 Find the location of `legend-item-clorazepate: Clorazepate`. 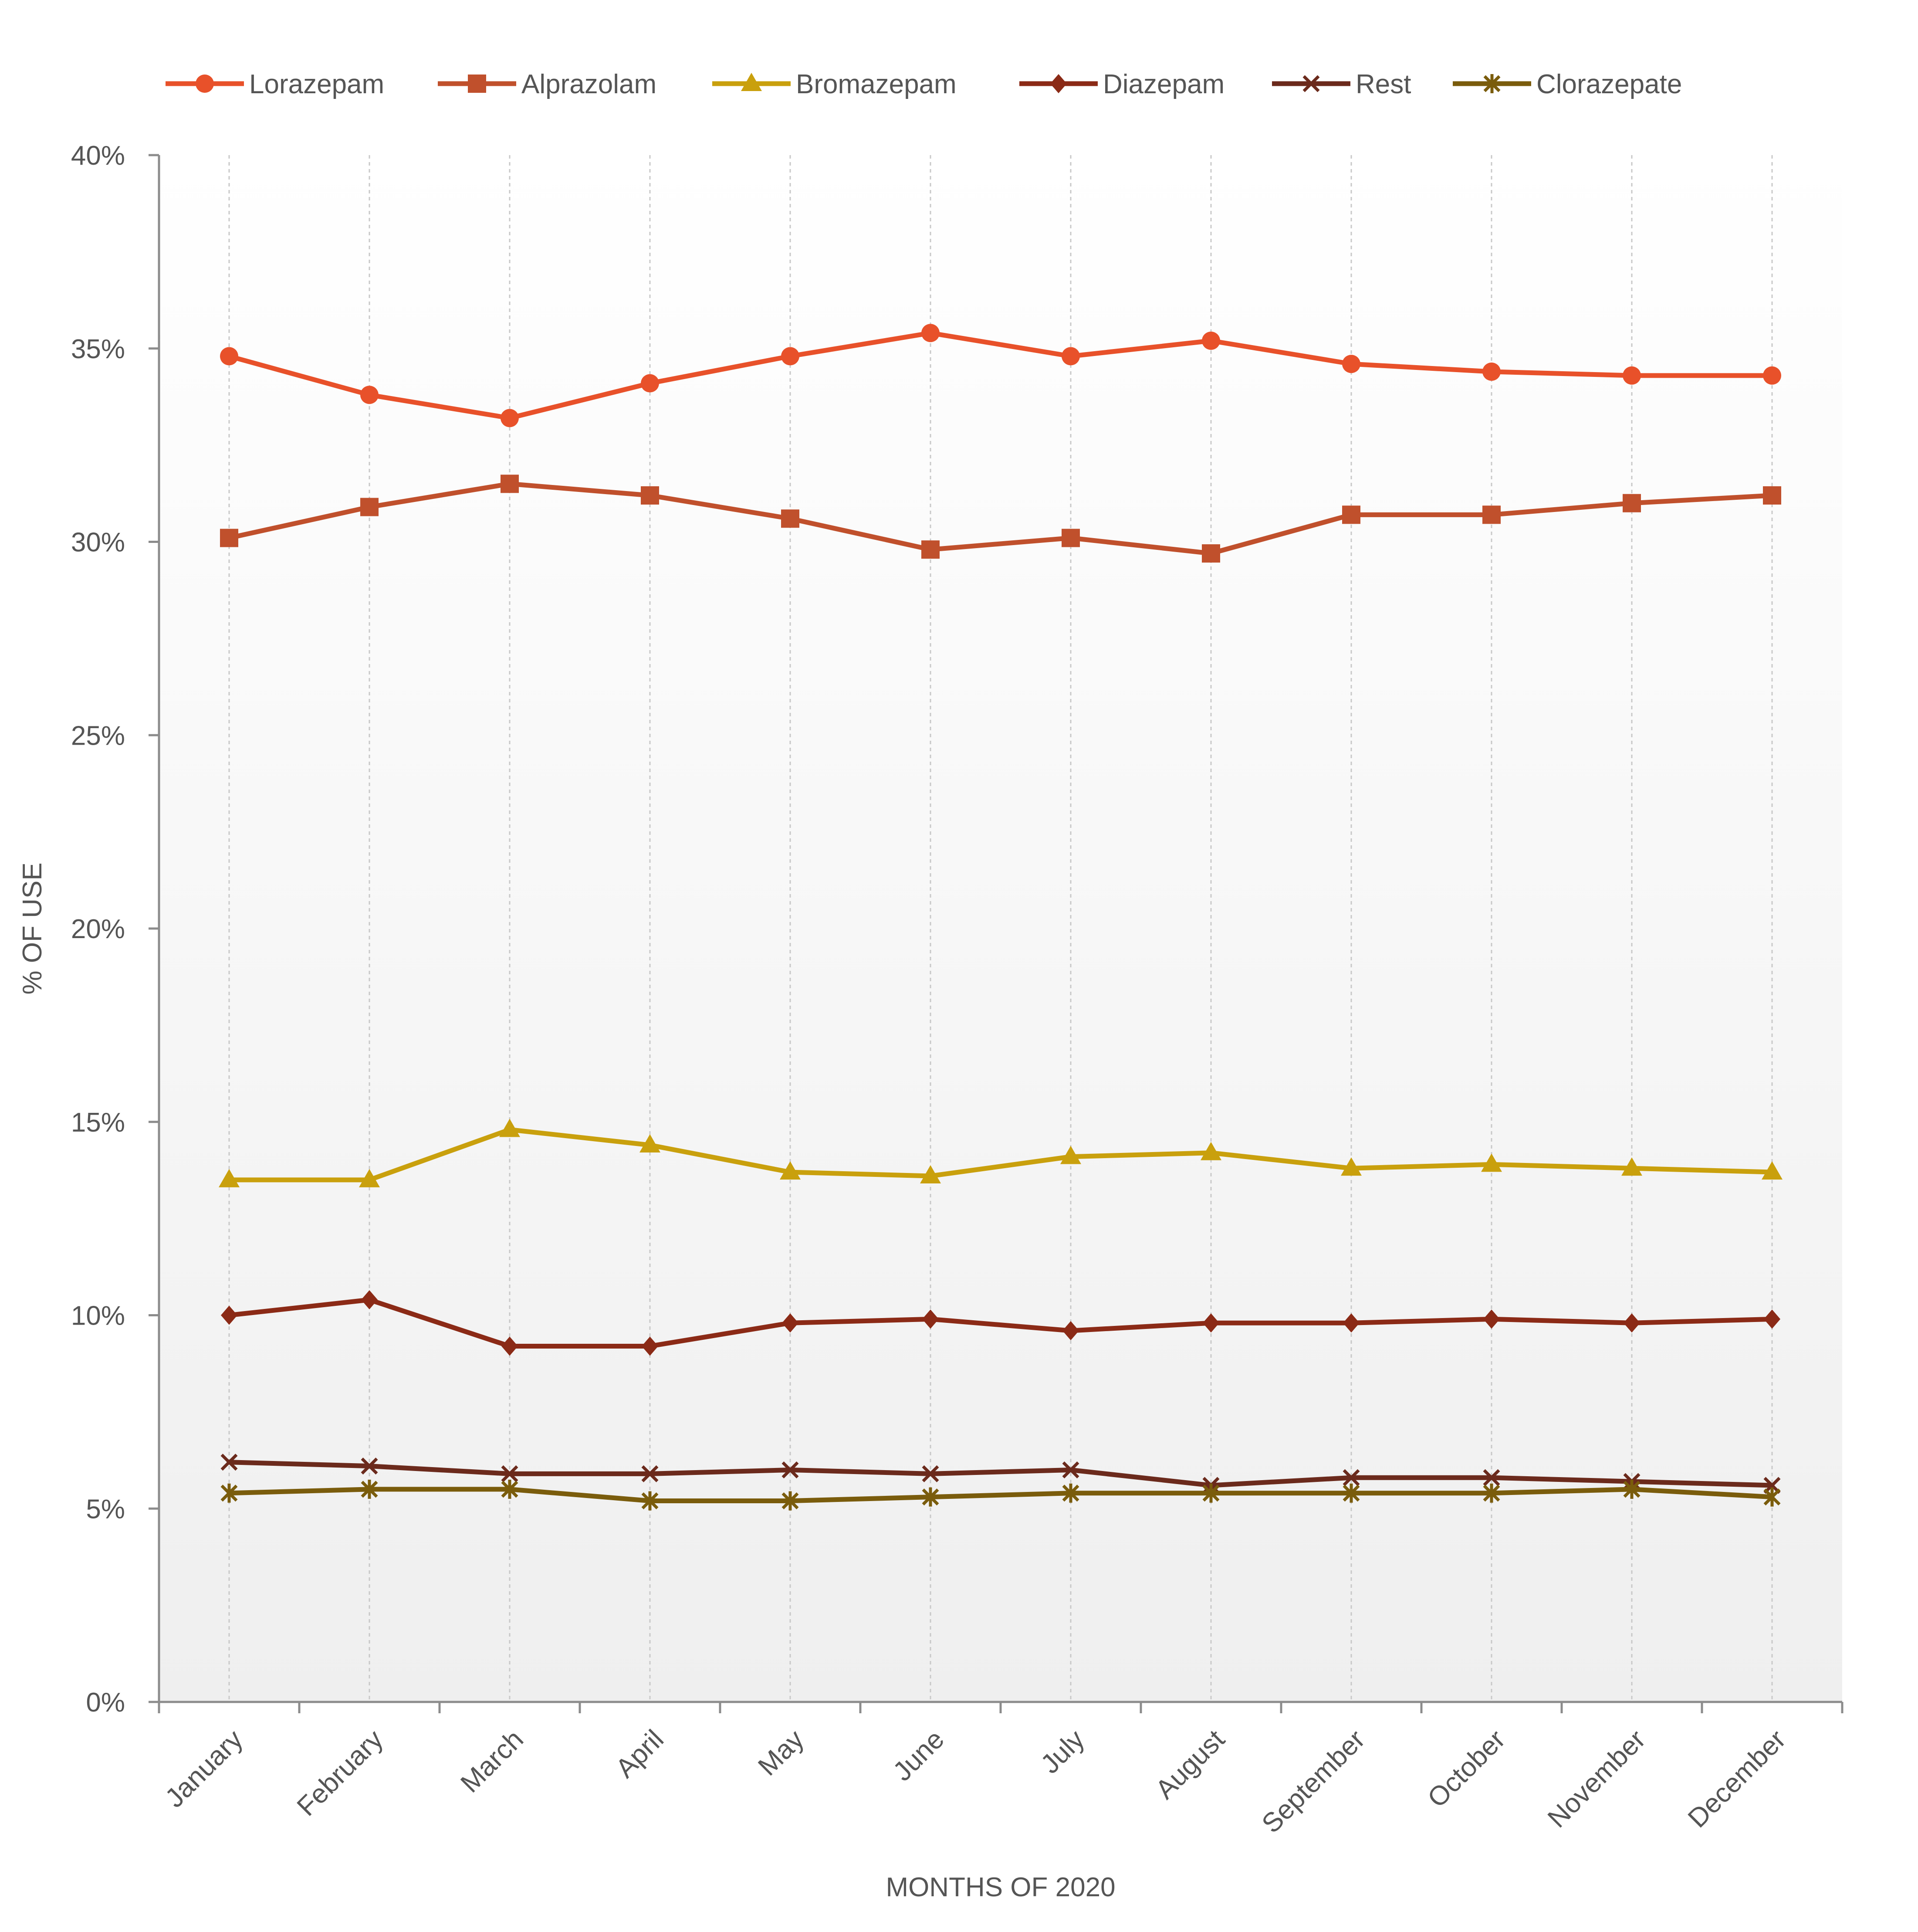

legend-item-clorazepate: Clorazepate is located at coordinates (1567, 84).